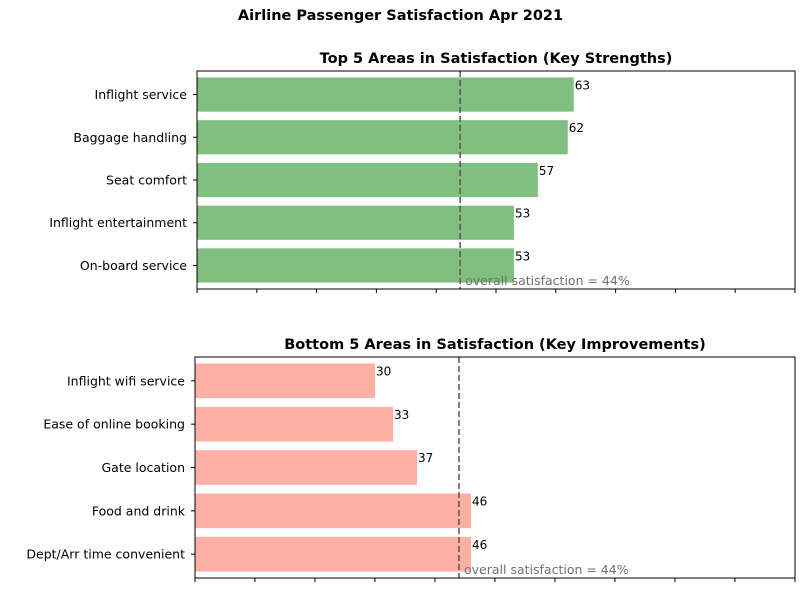  I want to click on category-label: Food and drink, so click(139, 510).